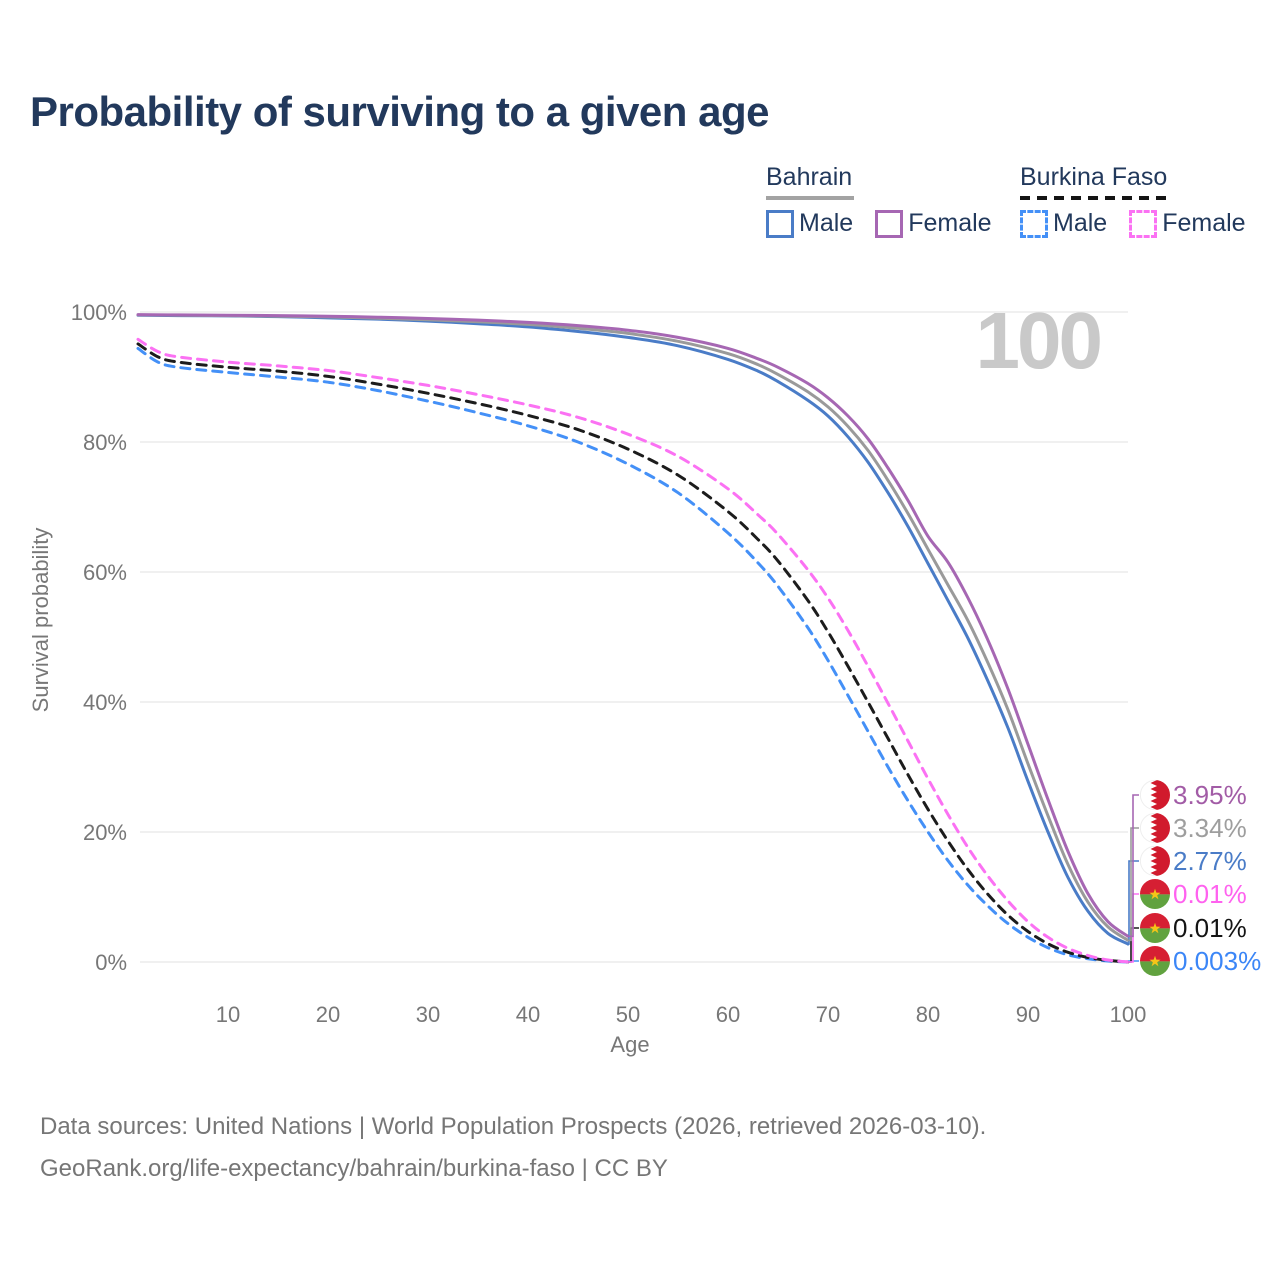 The height and width of the screenshot is (1280, 1280). What do you see at coordinates (640, 203) in the screenshot?
I see `legend: Bahrain Male Female Burkina Faso Male` at bounding box center [640, 203].